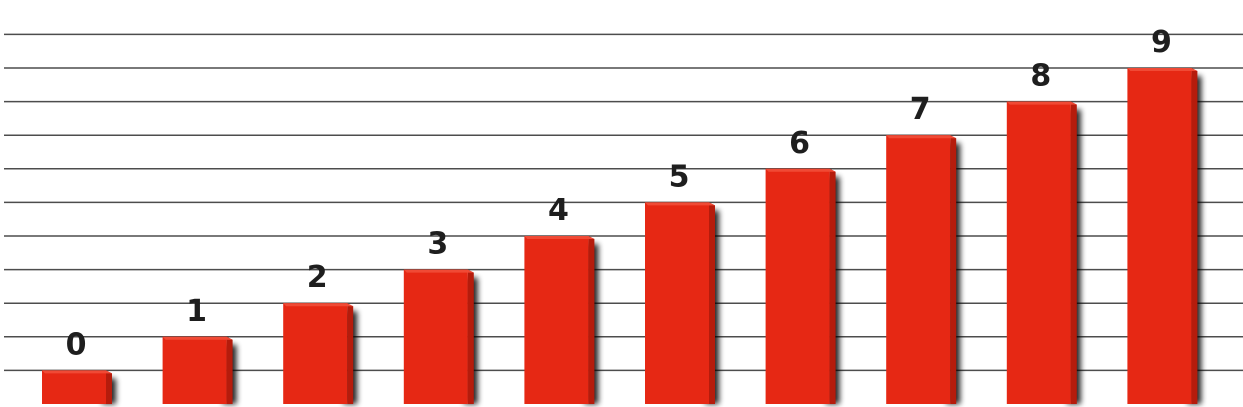  What do you see at coordinates (558, 210) in the screenshot?
I see `bar-label-4: 4` at bounding box center [558, 210].